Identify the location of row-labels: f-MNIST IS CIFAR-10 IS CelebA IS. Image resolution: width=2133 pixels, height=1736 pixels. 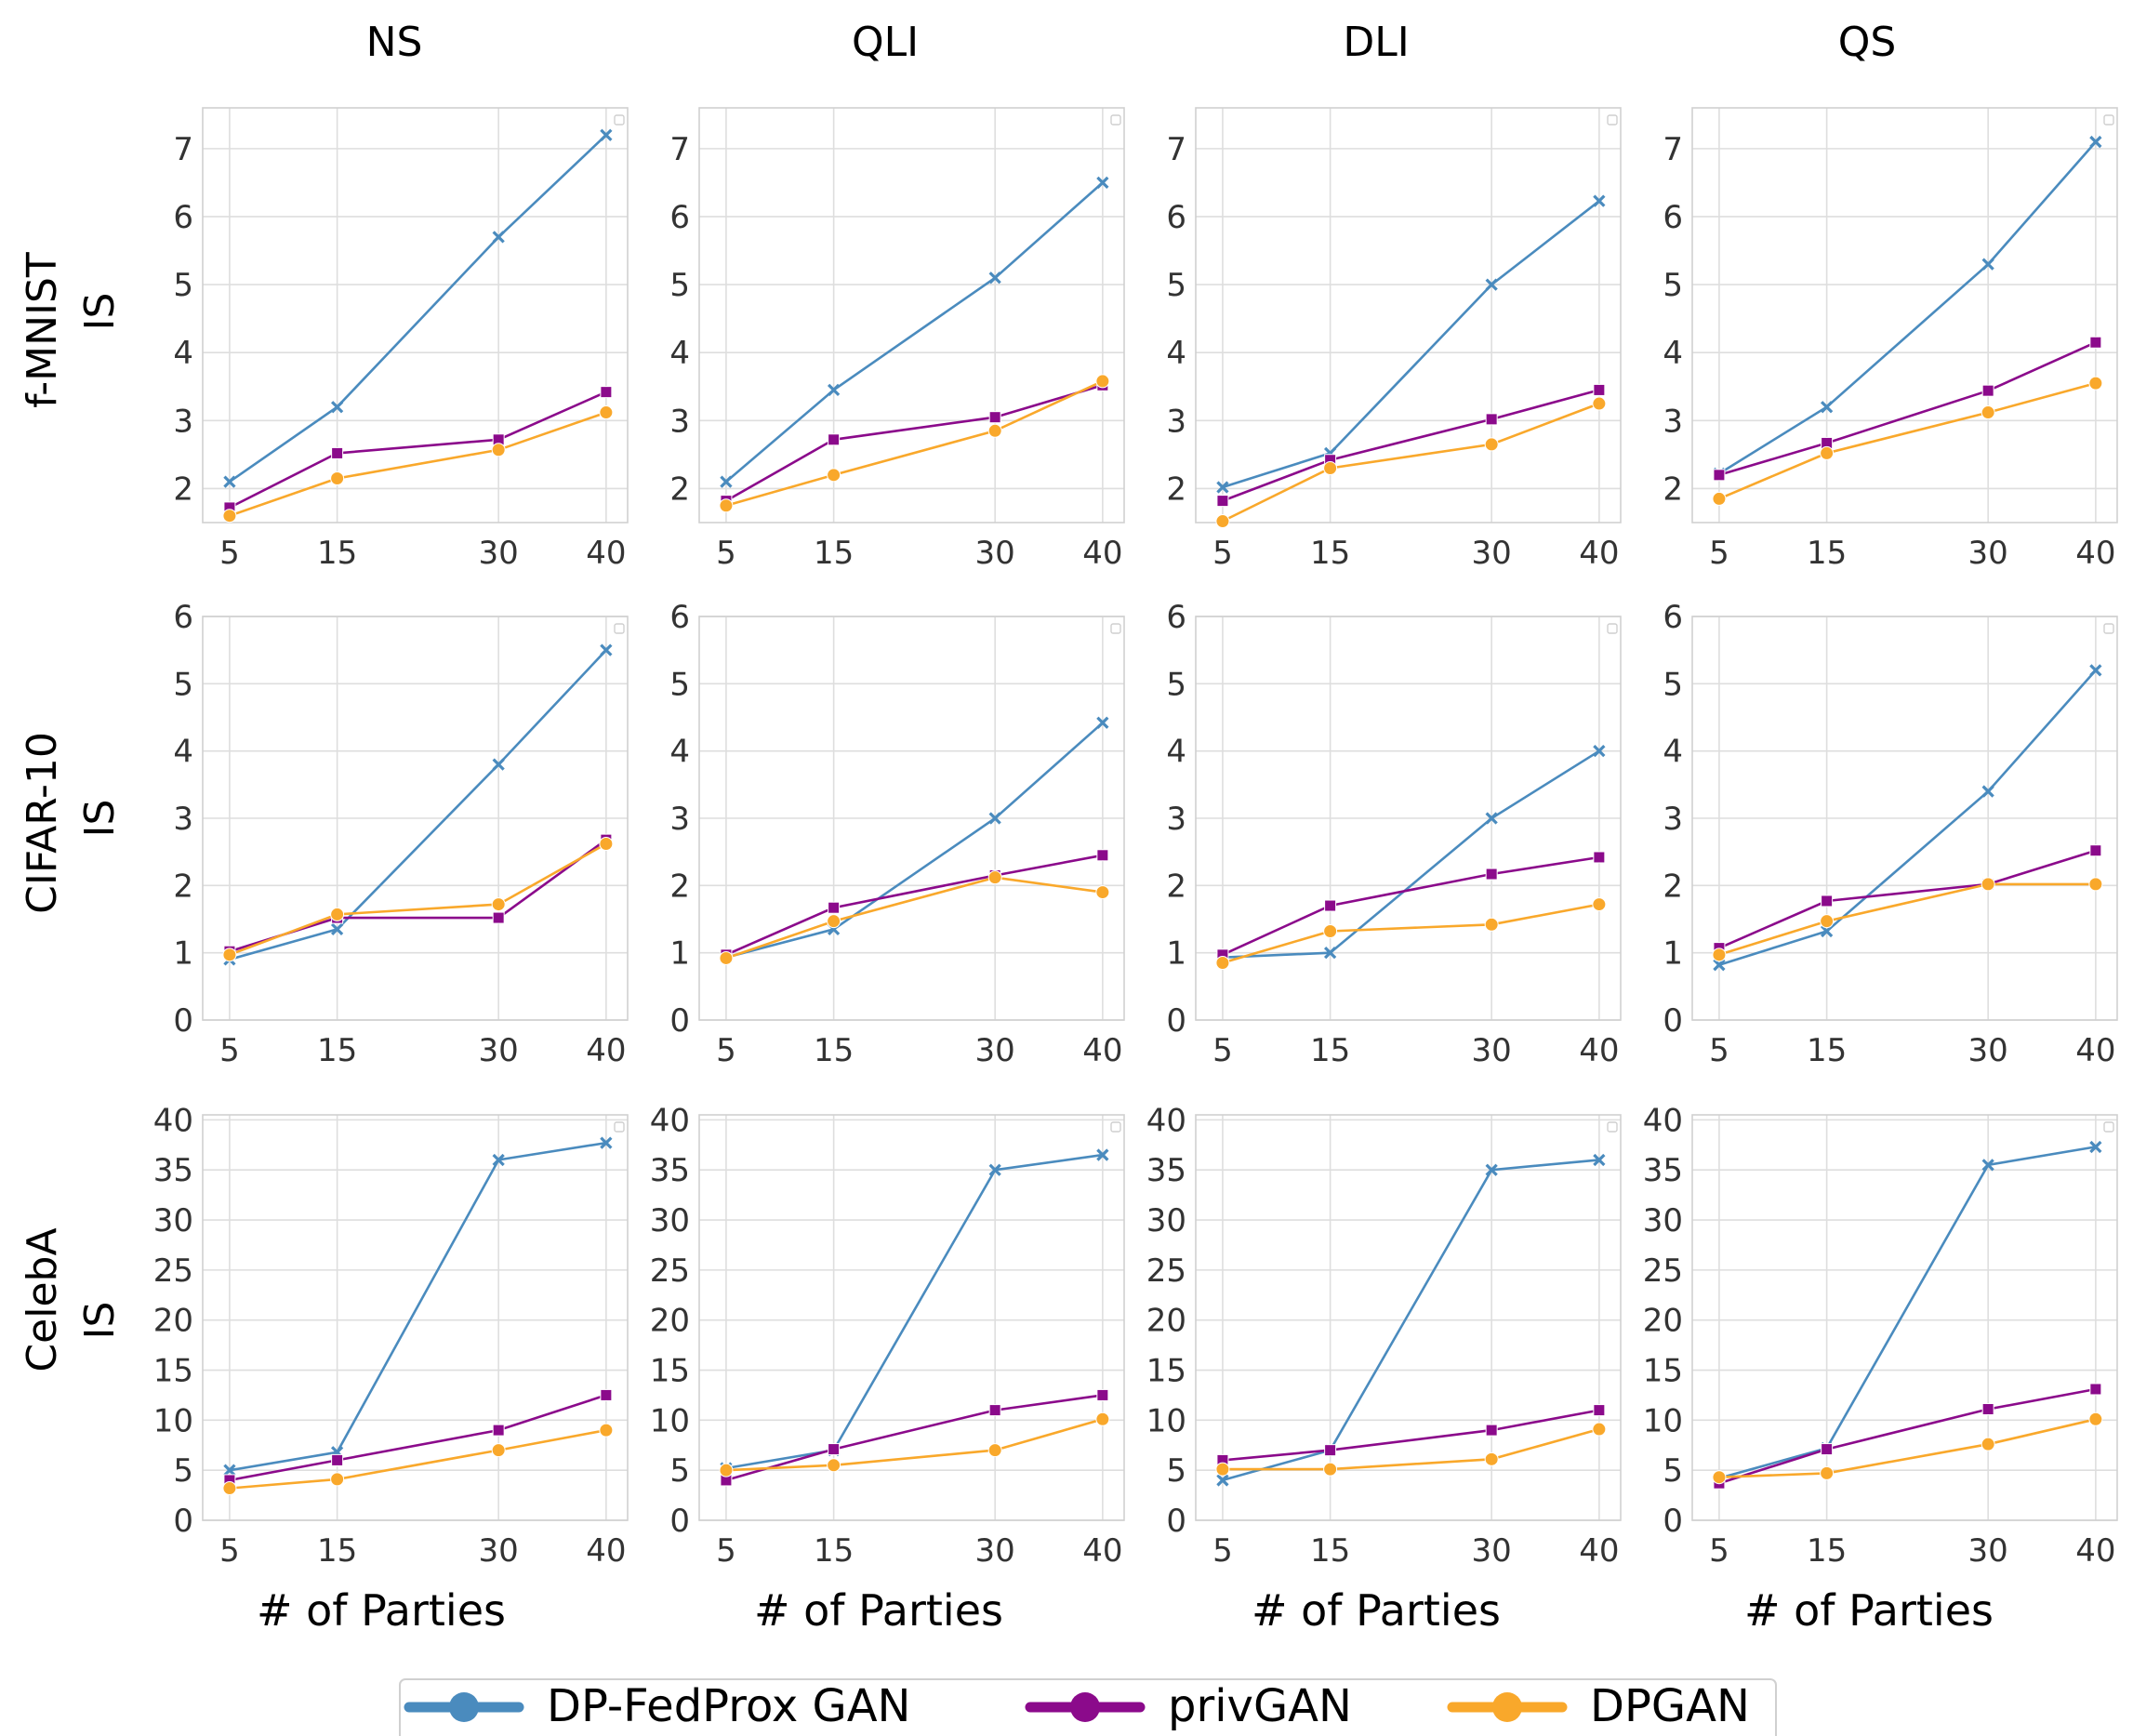
(71, 812).